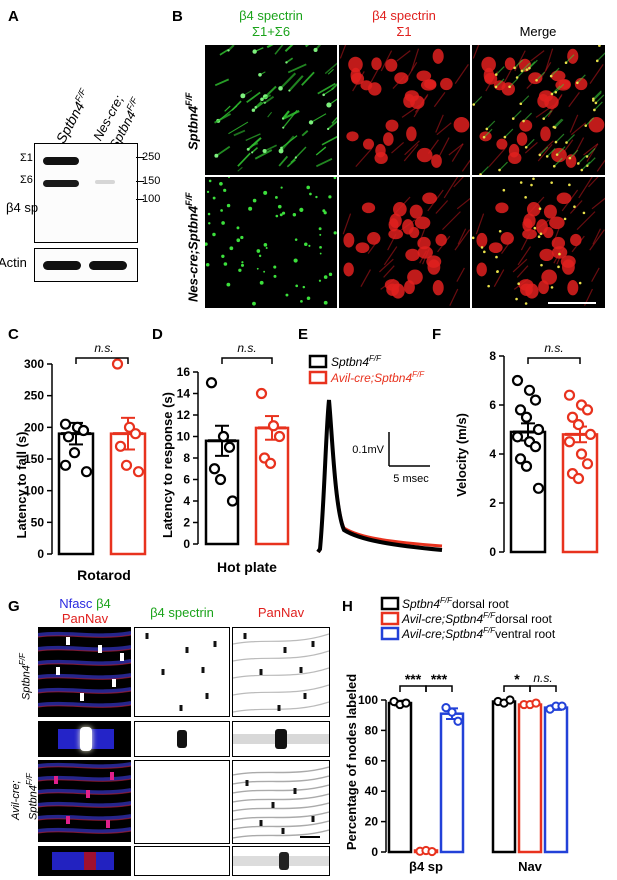  I want to click on g-merged-cko-zoom, so click(84, 861).